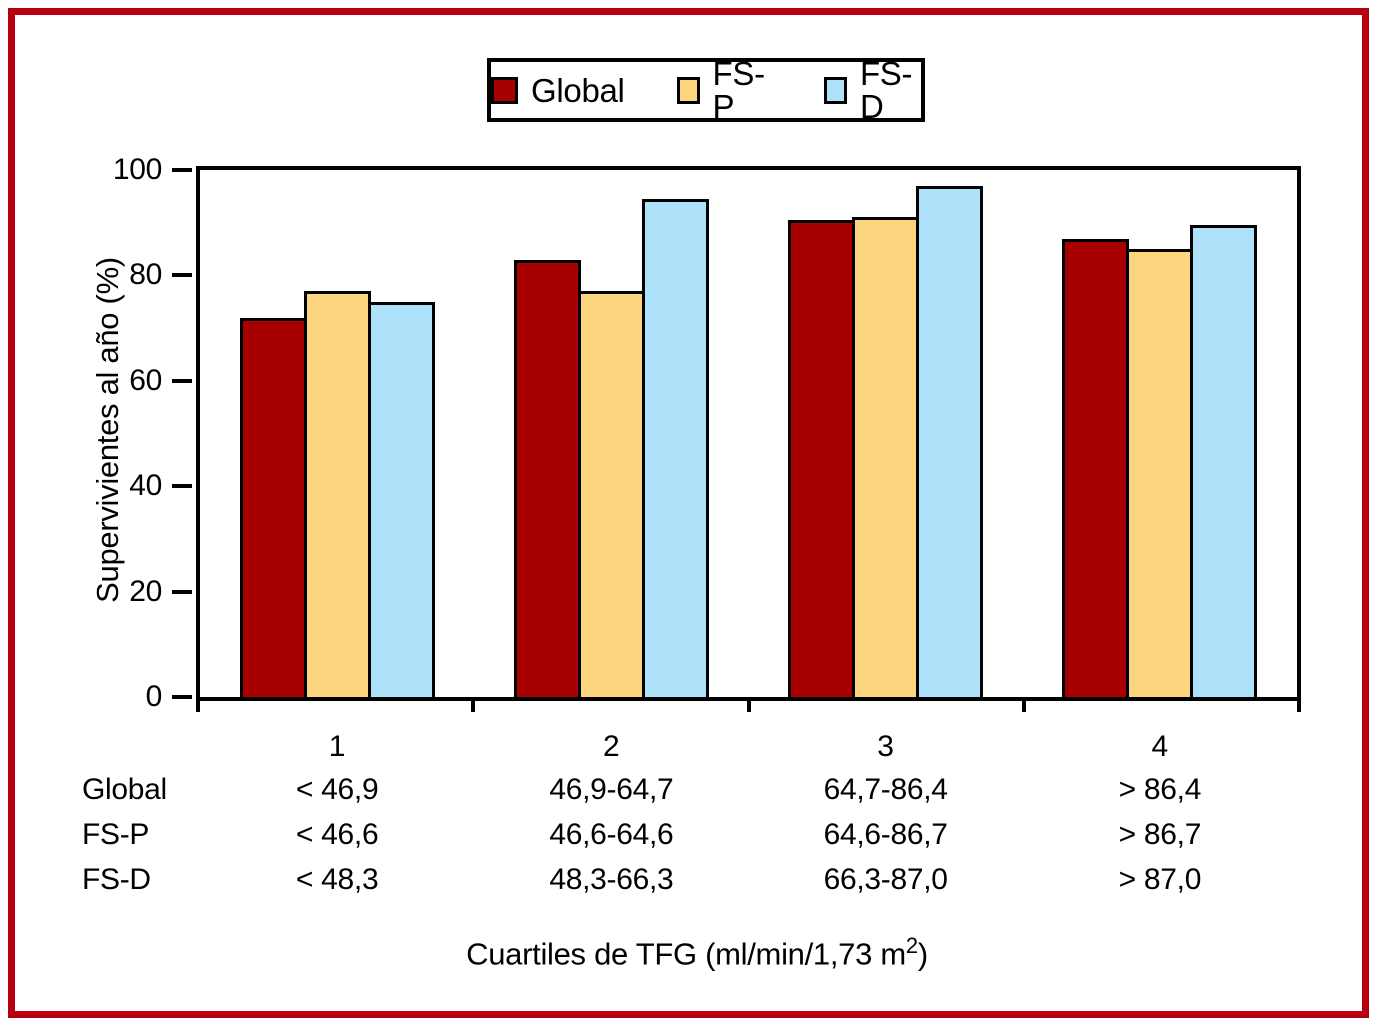  I want to click on bar-fs-p-q4, so click(1160, 473).